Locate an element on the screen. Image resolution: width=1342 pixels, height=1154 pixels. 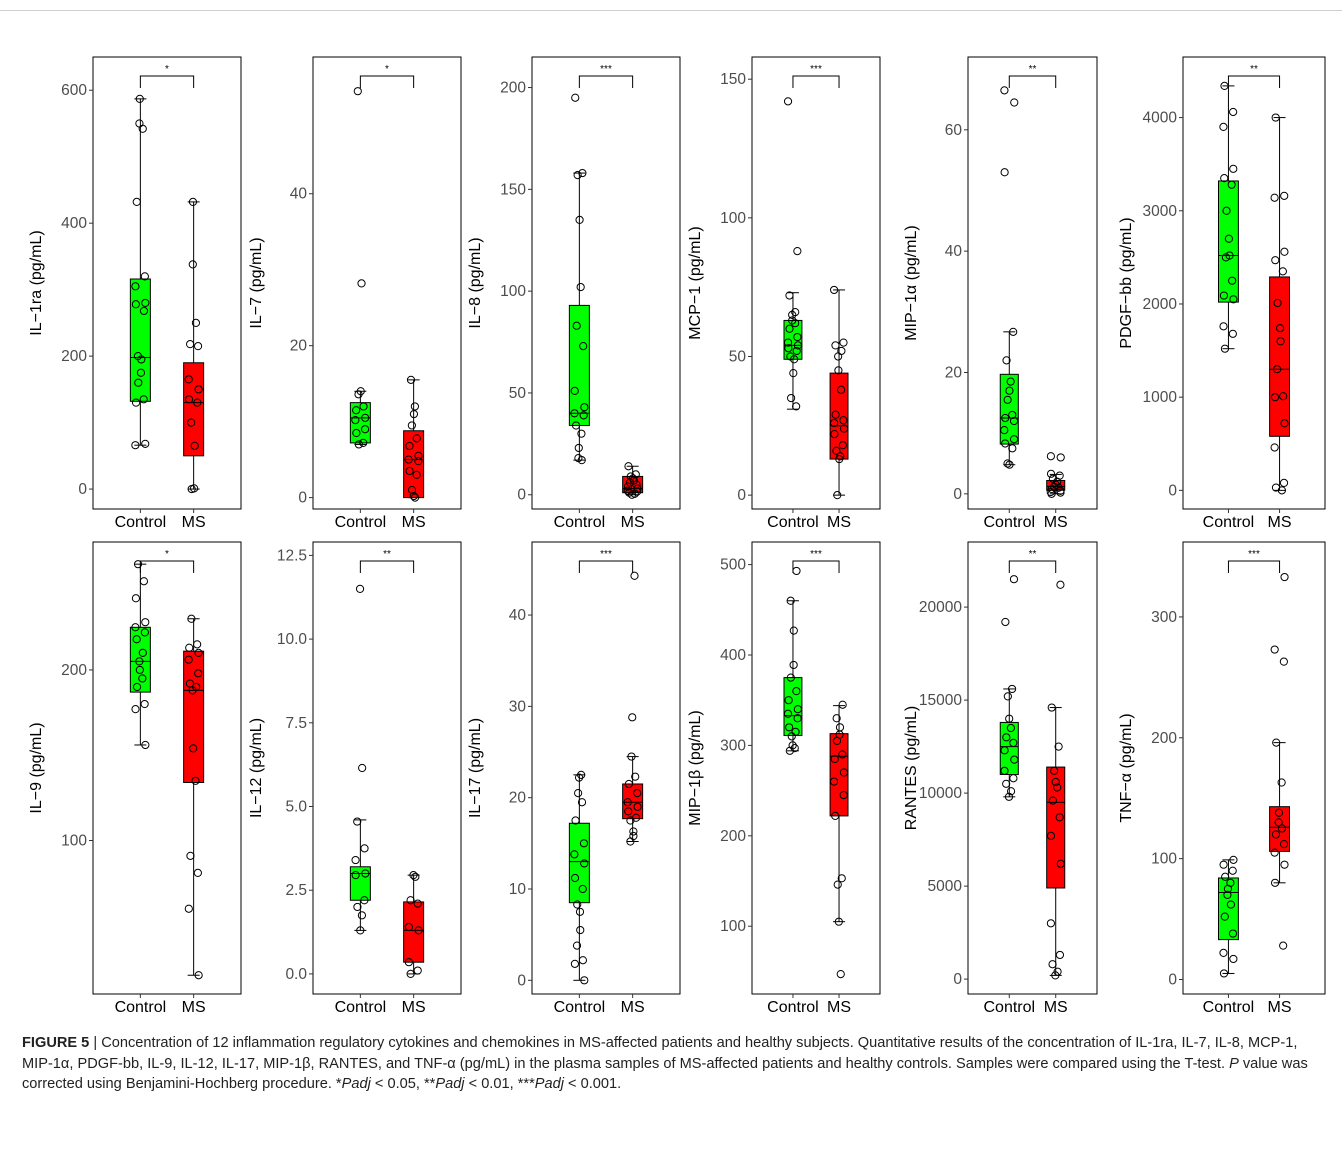
chart-panel: 0 50 100 150 200 IL−8 (pg/mL) Control MS *** is located at coordinates (574, 293).